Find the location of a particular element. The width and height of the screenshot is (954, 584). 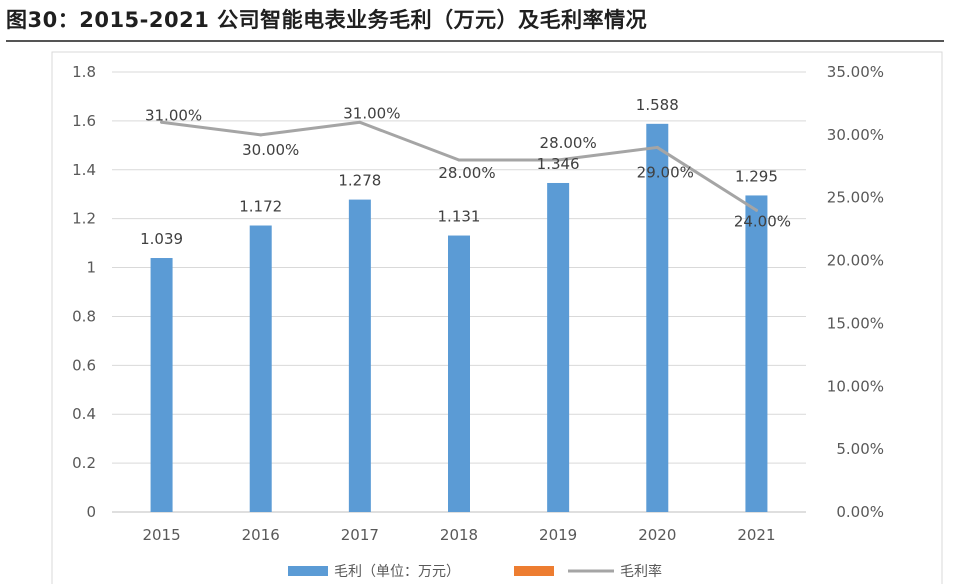

bar-value-label: 1.131 is located at coordinates (459, 217).